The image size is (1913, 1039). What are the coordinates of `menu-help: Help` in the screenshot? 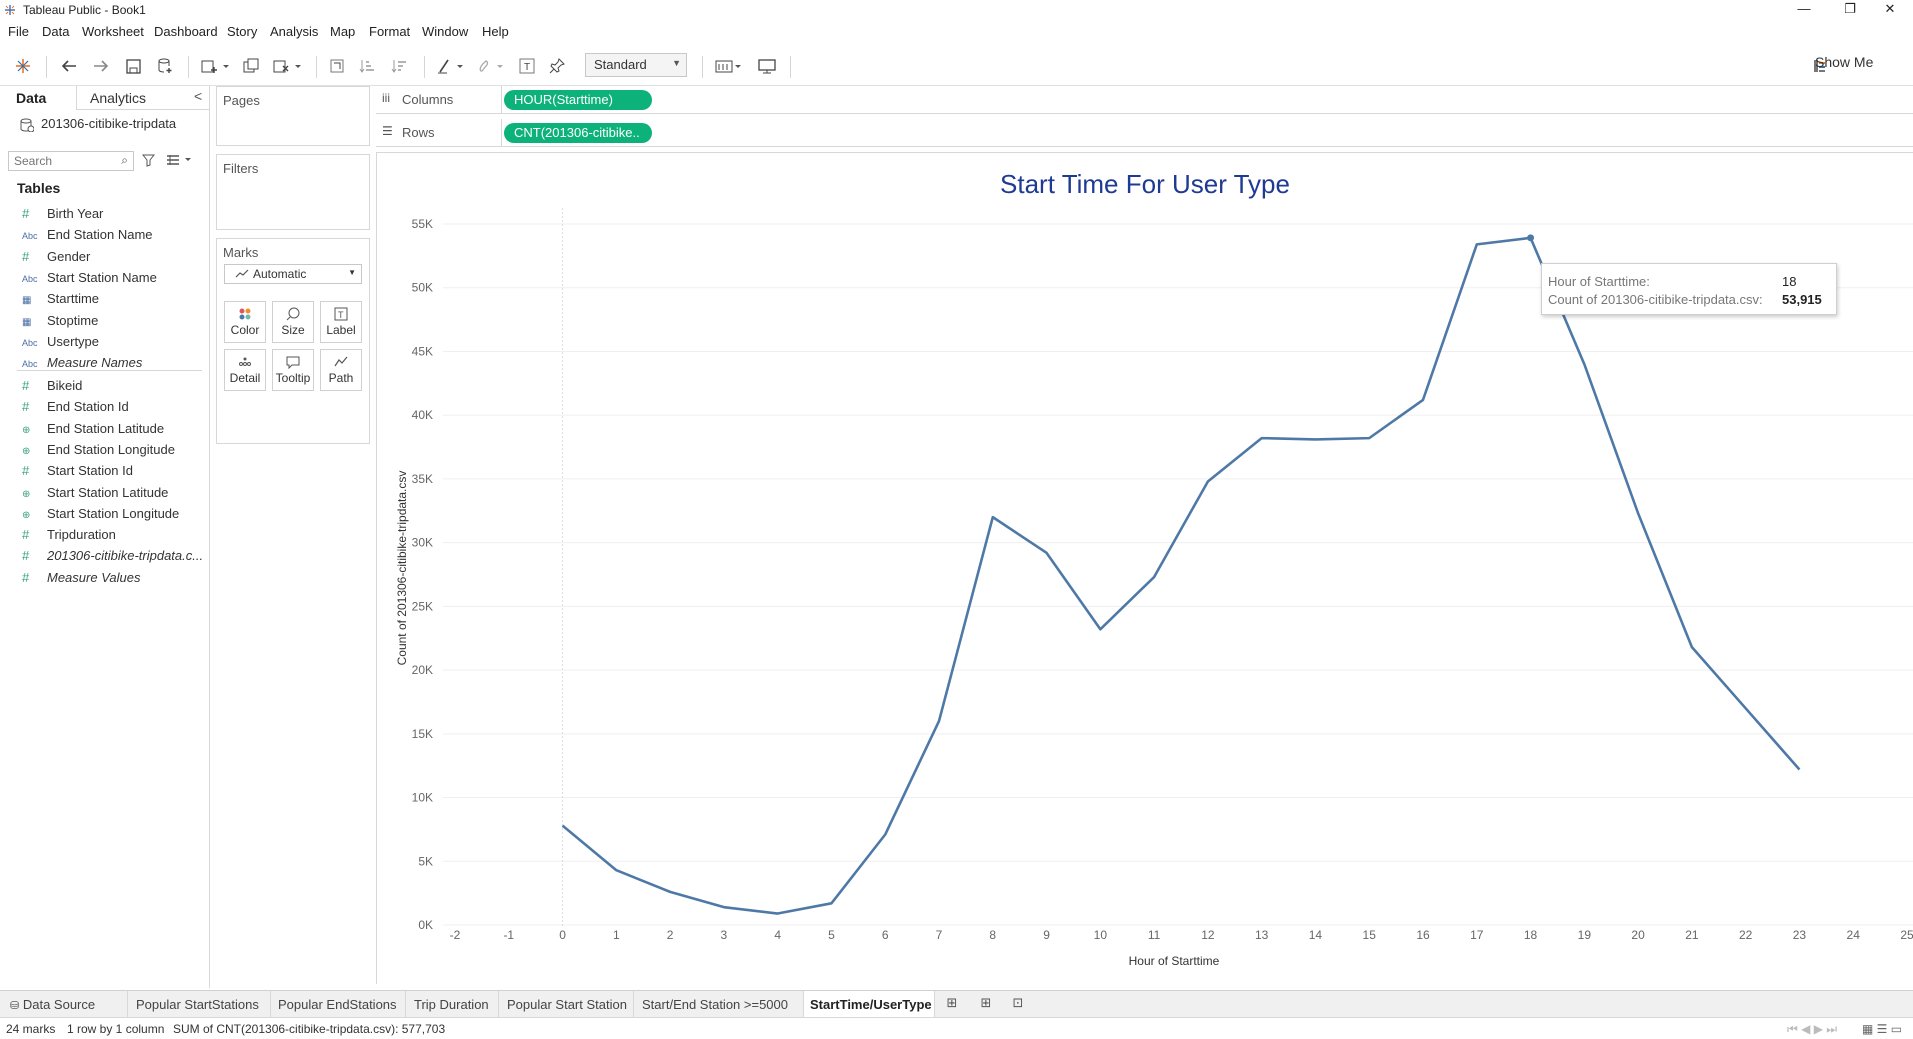 It's located at (495, 31).